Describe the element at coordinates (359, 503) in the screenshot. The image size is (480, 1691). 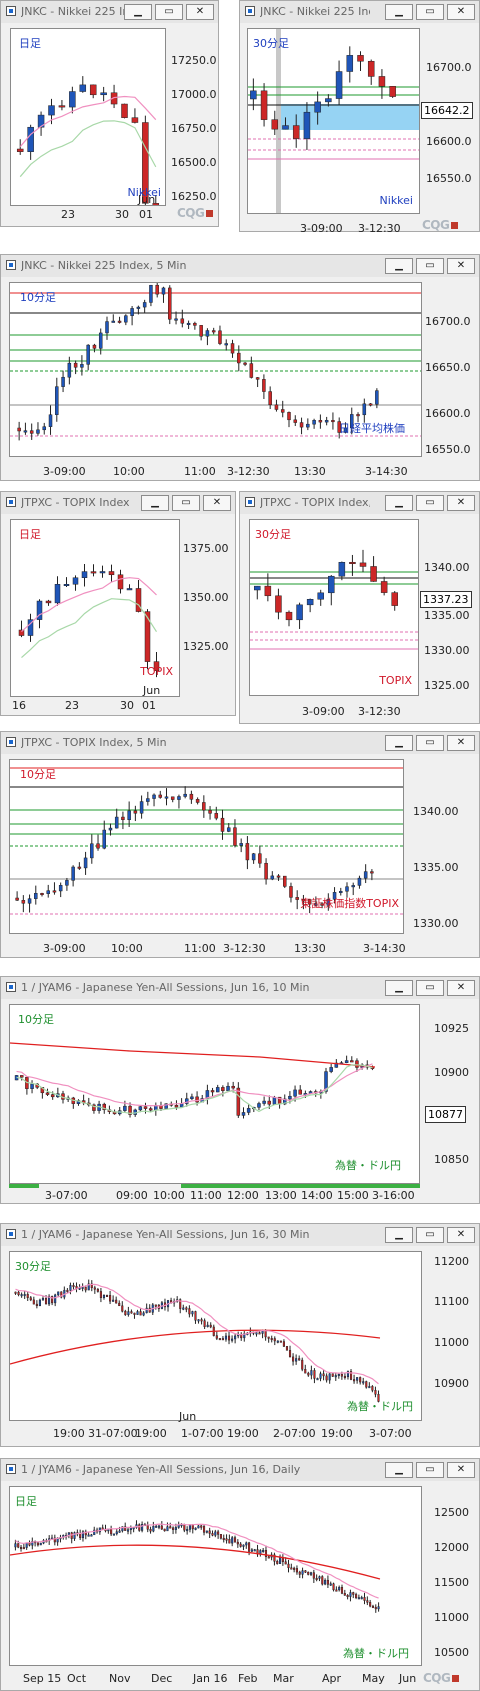
I see `title-bar: JTPXC - TOPIX Index, 30 Min ▁▭✕` at that location.